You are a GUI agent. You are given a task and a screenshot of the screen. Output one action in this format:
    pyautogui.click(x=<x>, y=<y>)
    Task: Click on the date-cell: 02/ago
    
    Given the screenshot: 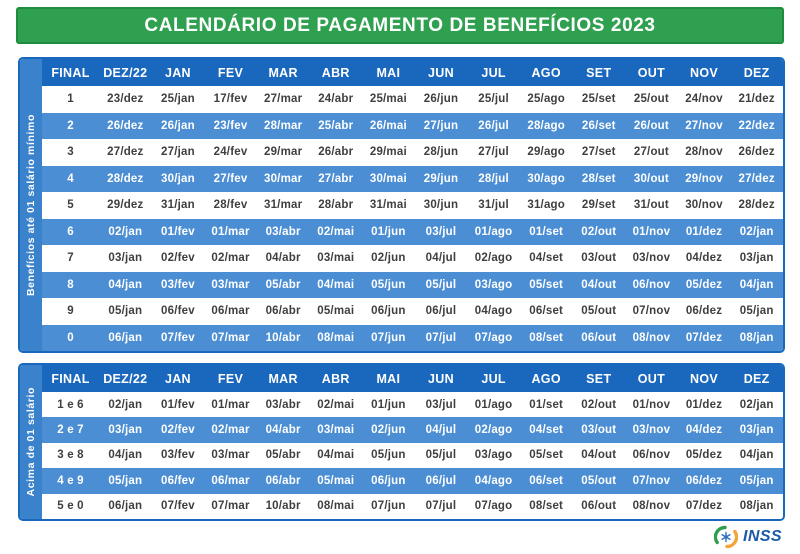 What is the action you would take?
    pyautogui.click(x=493, y=430)
    